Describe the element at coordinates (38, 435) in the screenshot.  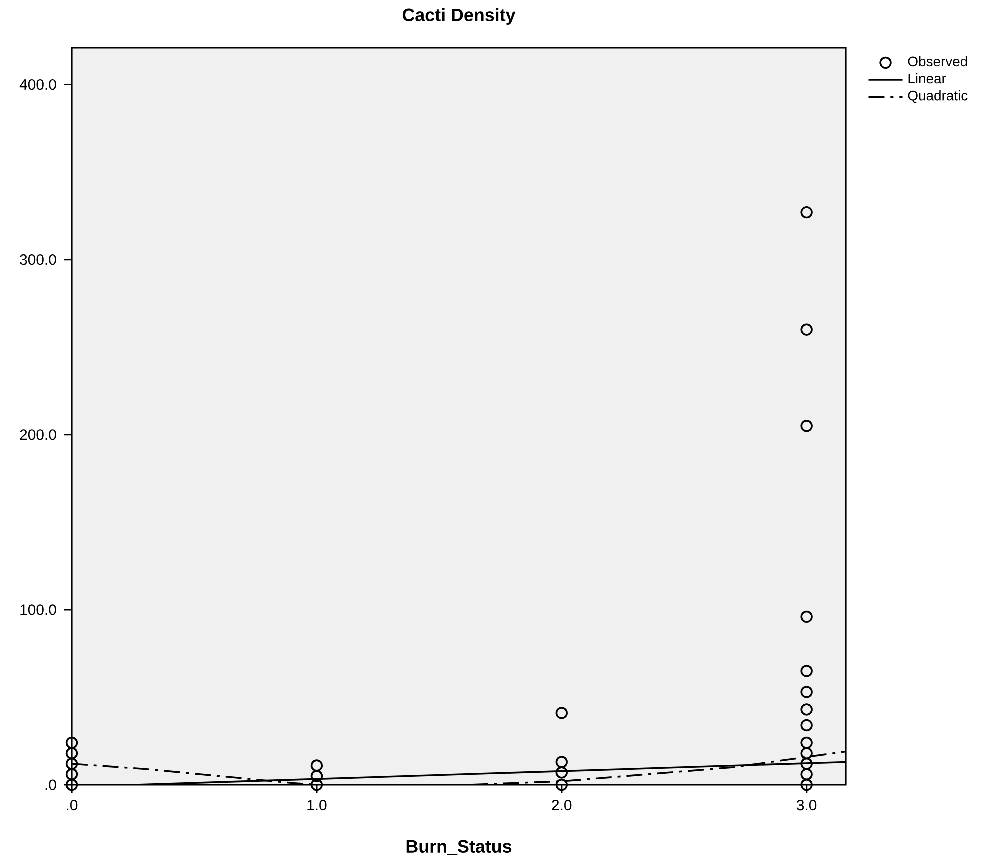
I see `y-tick-label: 200.0` at that location.